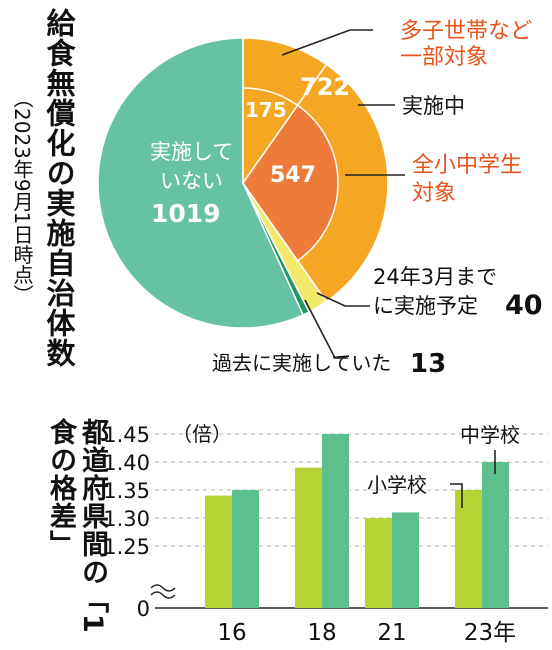 The width and height of the screenshot is (552, 650). I want to click on x-tick-label: 16, so click(231, 633).